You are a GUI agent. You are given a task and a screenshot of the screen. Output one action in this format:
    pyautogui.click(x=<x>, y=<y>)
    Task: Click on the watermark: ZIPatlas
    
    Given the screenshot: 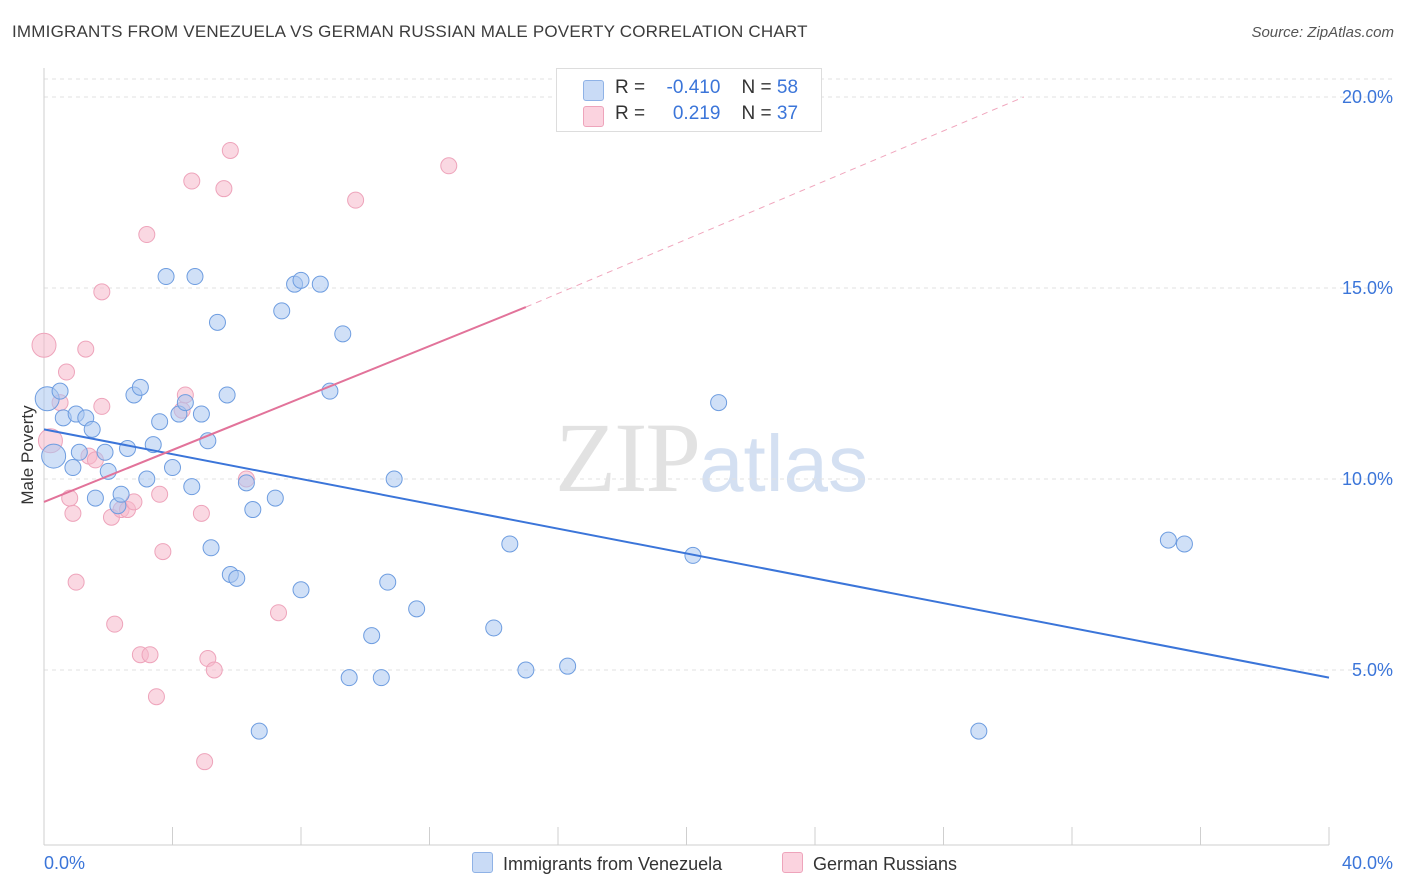 What is the action you would take?
    pyautogui.click(x=711, y=457)
    